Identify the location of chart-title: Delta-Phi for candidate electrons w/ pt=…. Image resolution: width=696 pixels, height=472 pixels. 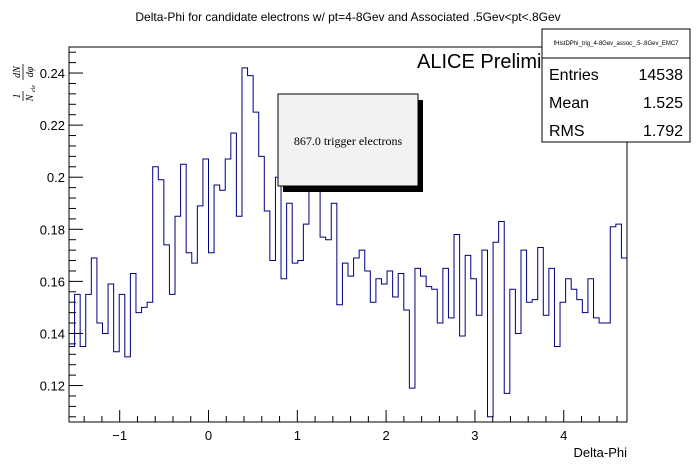
(347, 17).